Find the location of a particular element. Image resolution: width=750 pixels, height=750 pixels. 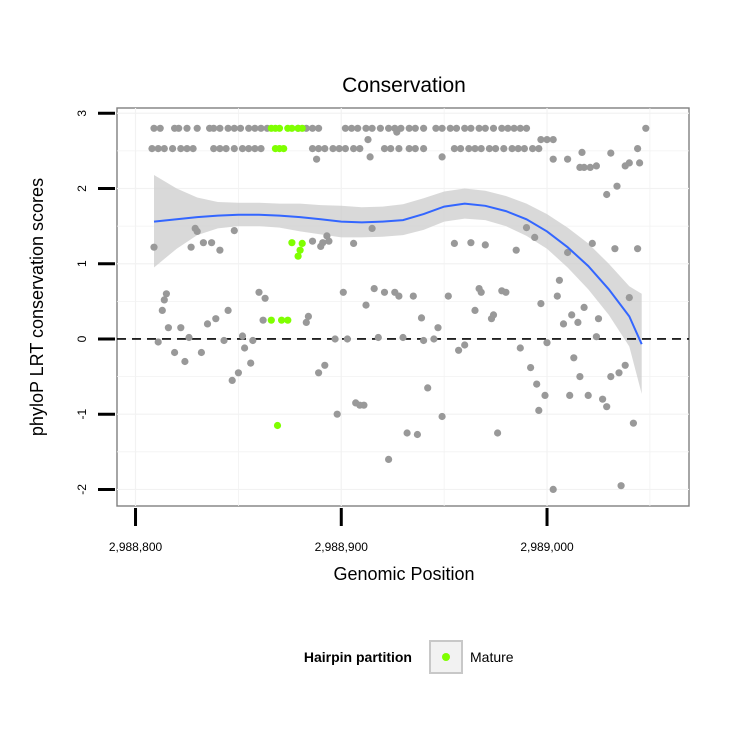

x-tick-label: 2,989,000 is located at coordinates (547, 547).